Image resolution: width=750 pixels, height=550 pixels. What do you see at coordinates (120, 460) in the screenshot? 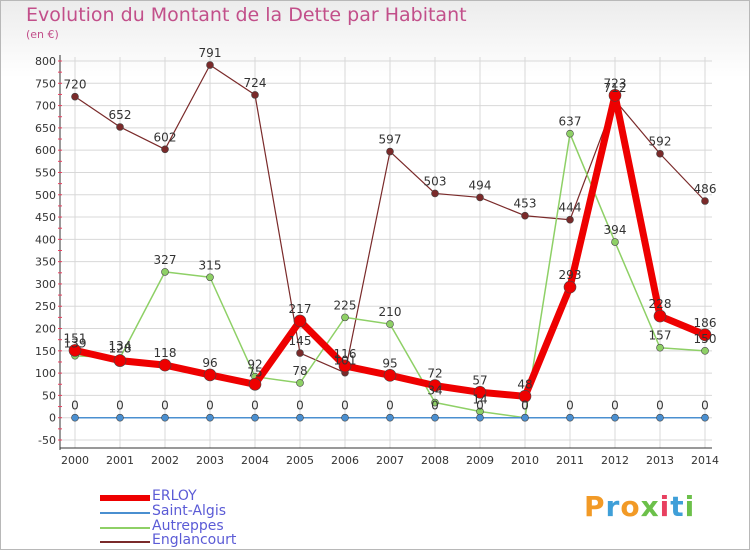
I see `x-tick-label: 2001` at bounding box center [120, 460].